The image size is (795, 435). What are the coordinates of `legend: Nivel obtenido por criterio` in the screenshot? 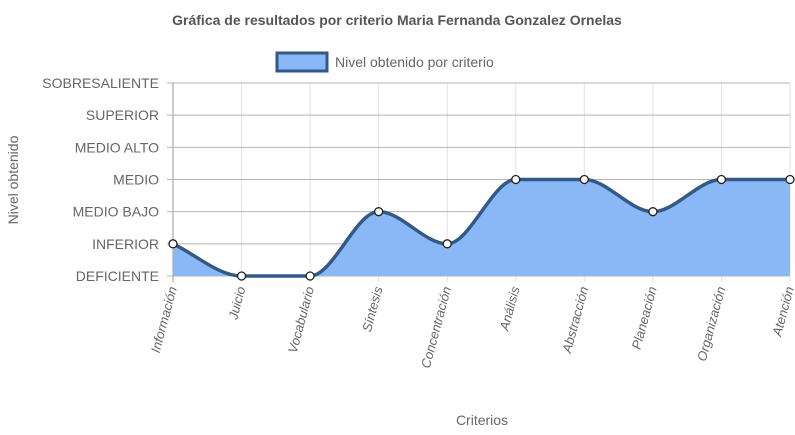 It's located at (384, 62).